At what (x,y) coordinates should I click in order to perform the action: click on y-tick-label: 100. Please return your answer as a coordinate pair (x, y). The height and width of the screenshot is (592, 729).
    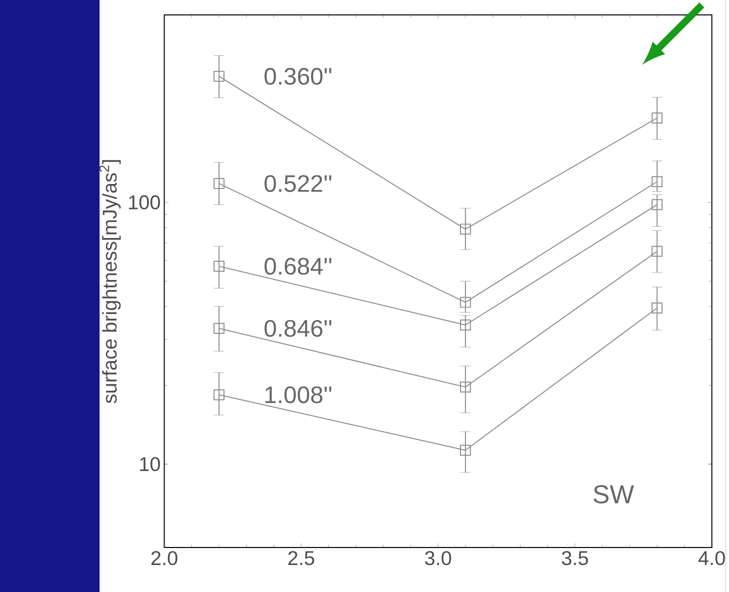
    Looking at the image, I should click on (144, 202).